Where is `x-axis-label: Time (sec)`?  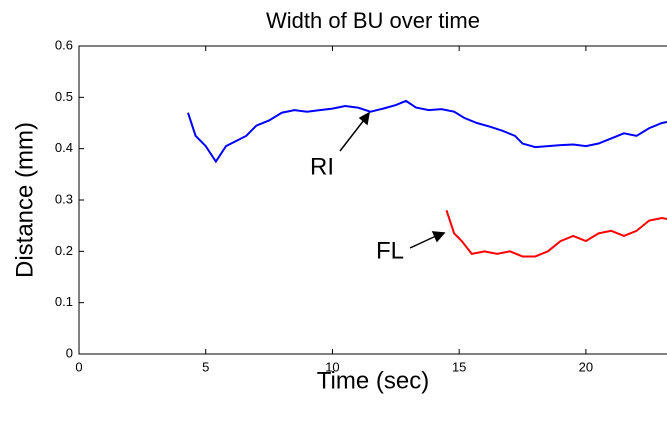
x-axis-label: Time (sec) is located at coordinates (373, 380).